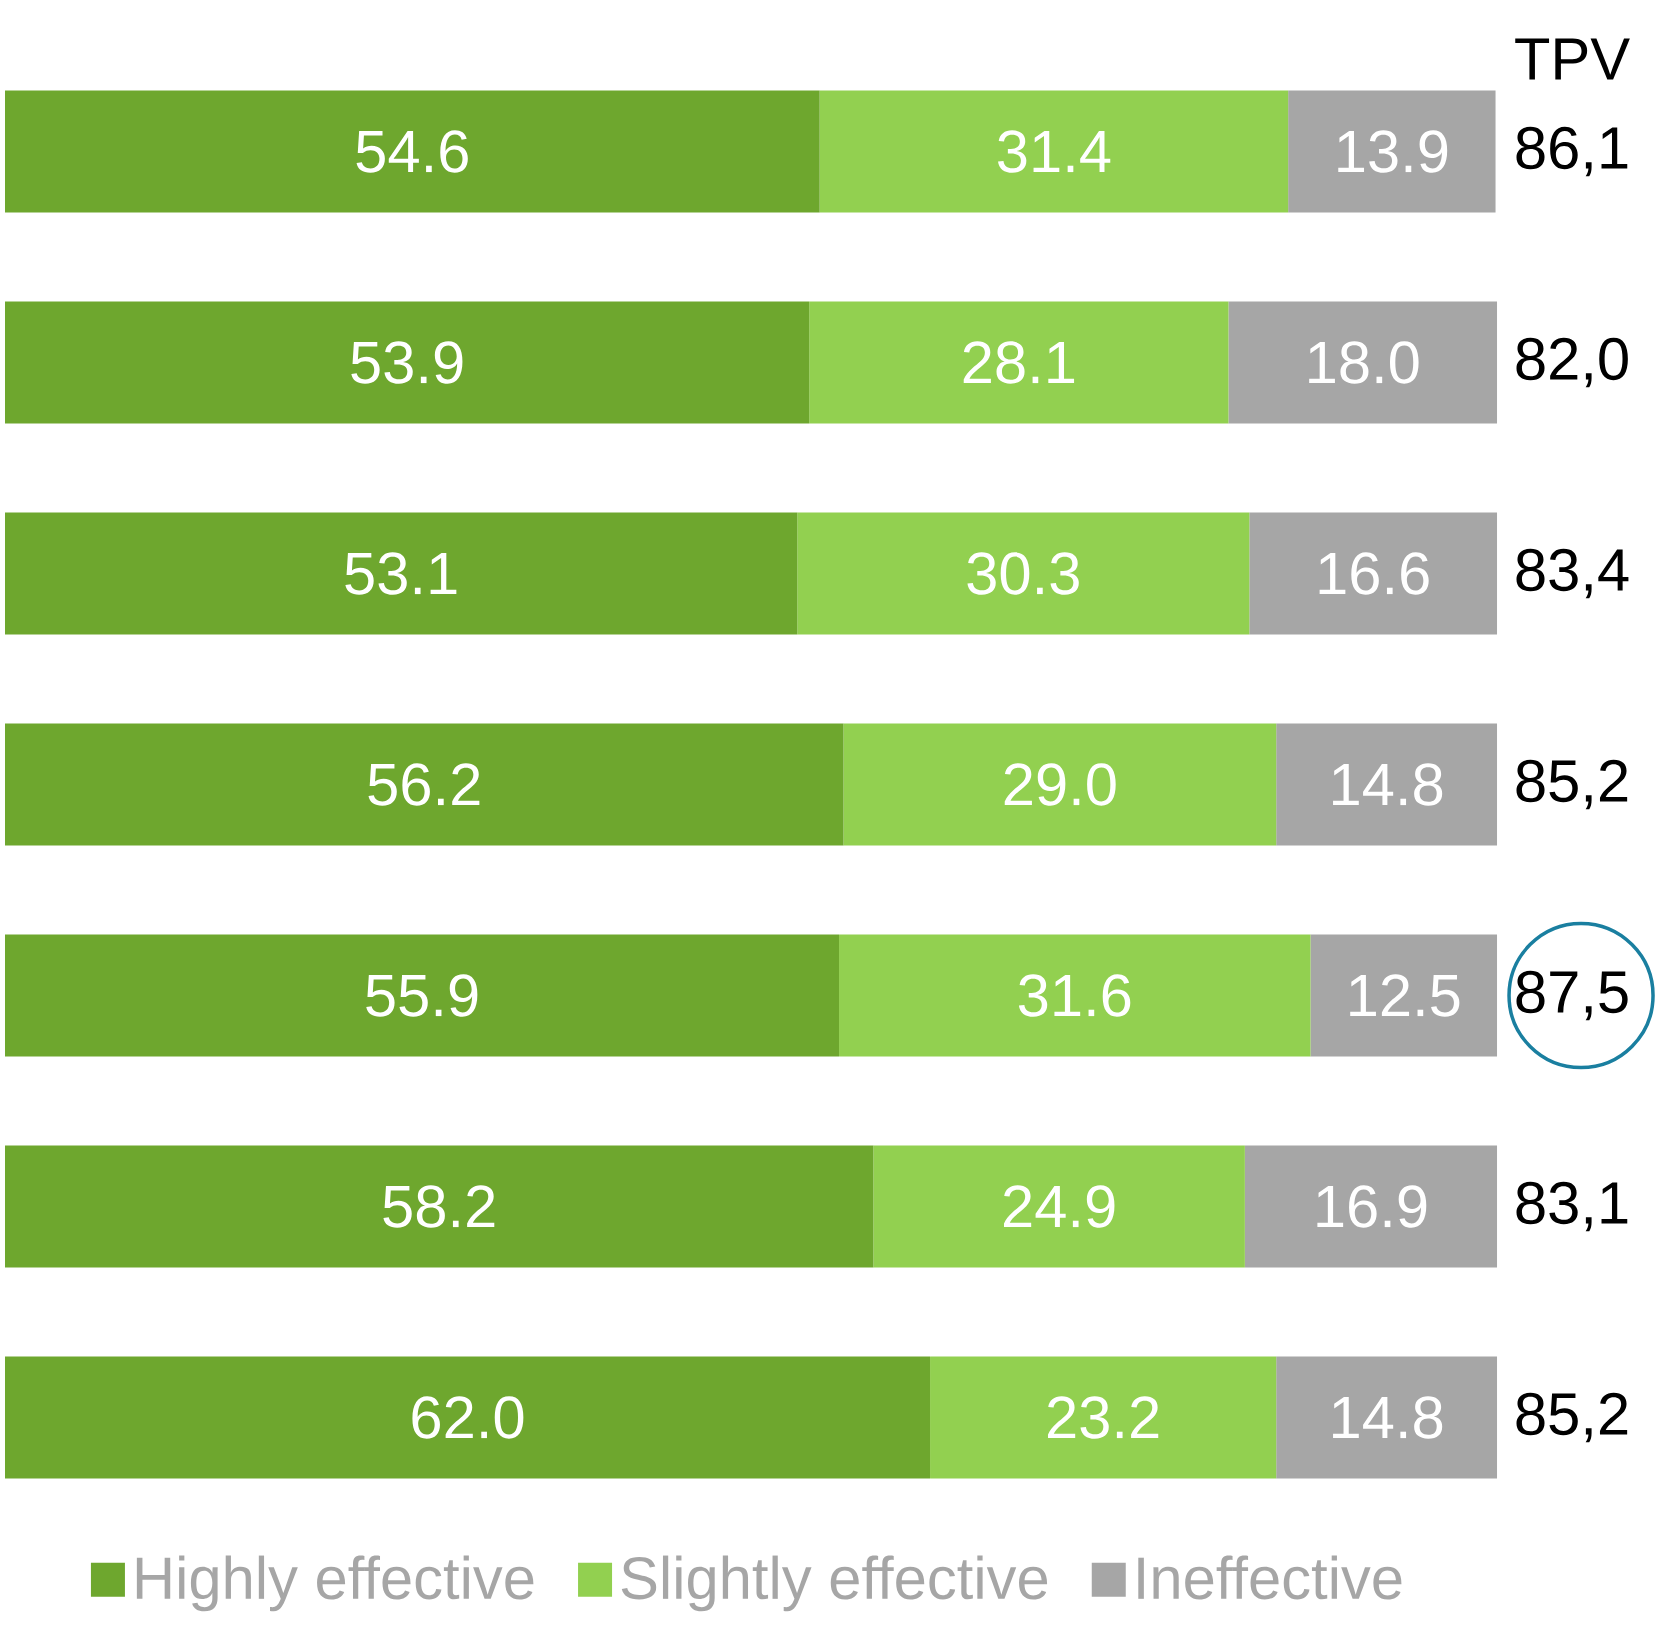 Image resolution: width=1655 pixels, height=1638 pixels. What do you see at coordinates (1572, 573) in the screenshot?
I see `text: 83,4` at bounding box center [1572, 573].